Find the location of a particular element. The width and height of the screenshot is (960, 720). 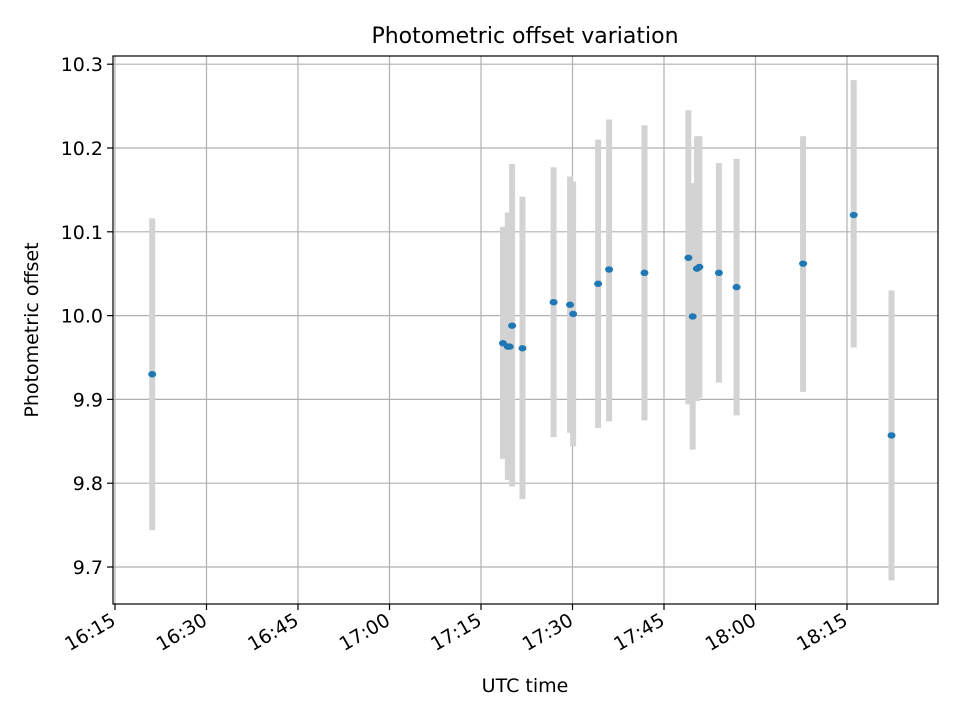

y-tick-label: 10.2 is located at coordinates (82, 149).